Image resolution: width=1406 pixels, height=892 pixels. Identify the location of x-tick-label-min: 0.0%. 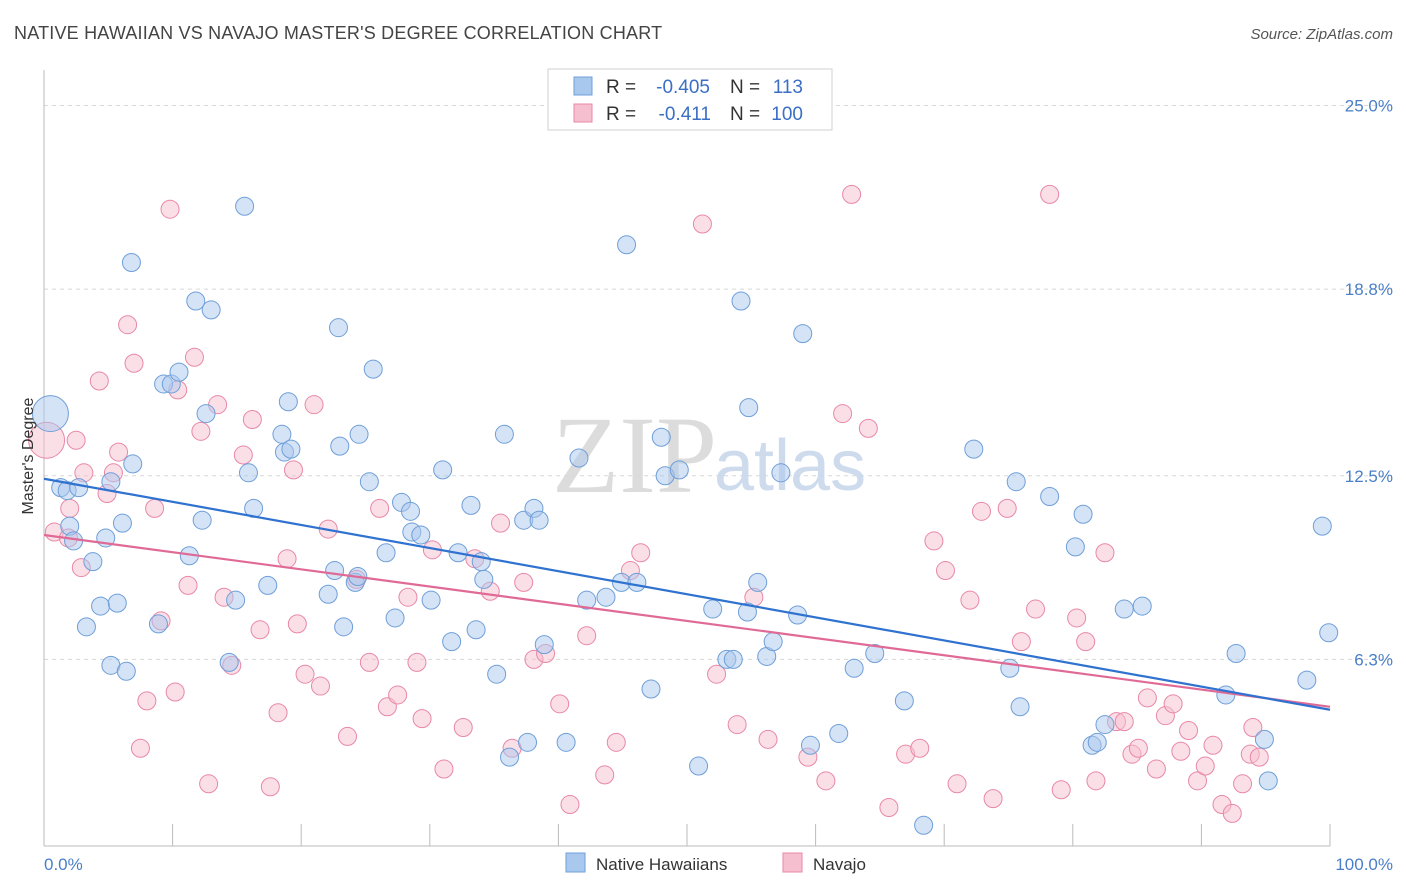
(63, 864).